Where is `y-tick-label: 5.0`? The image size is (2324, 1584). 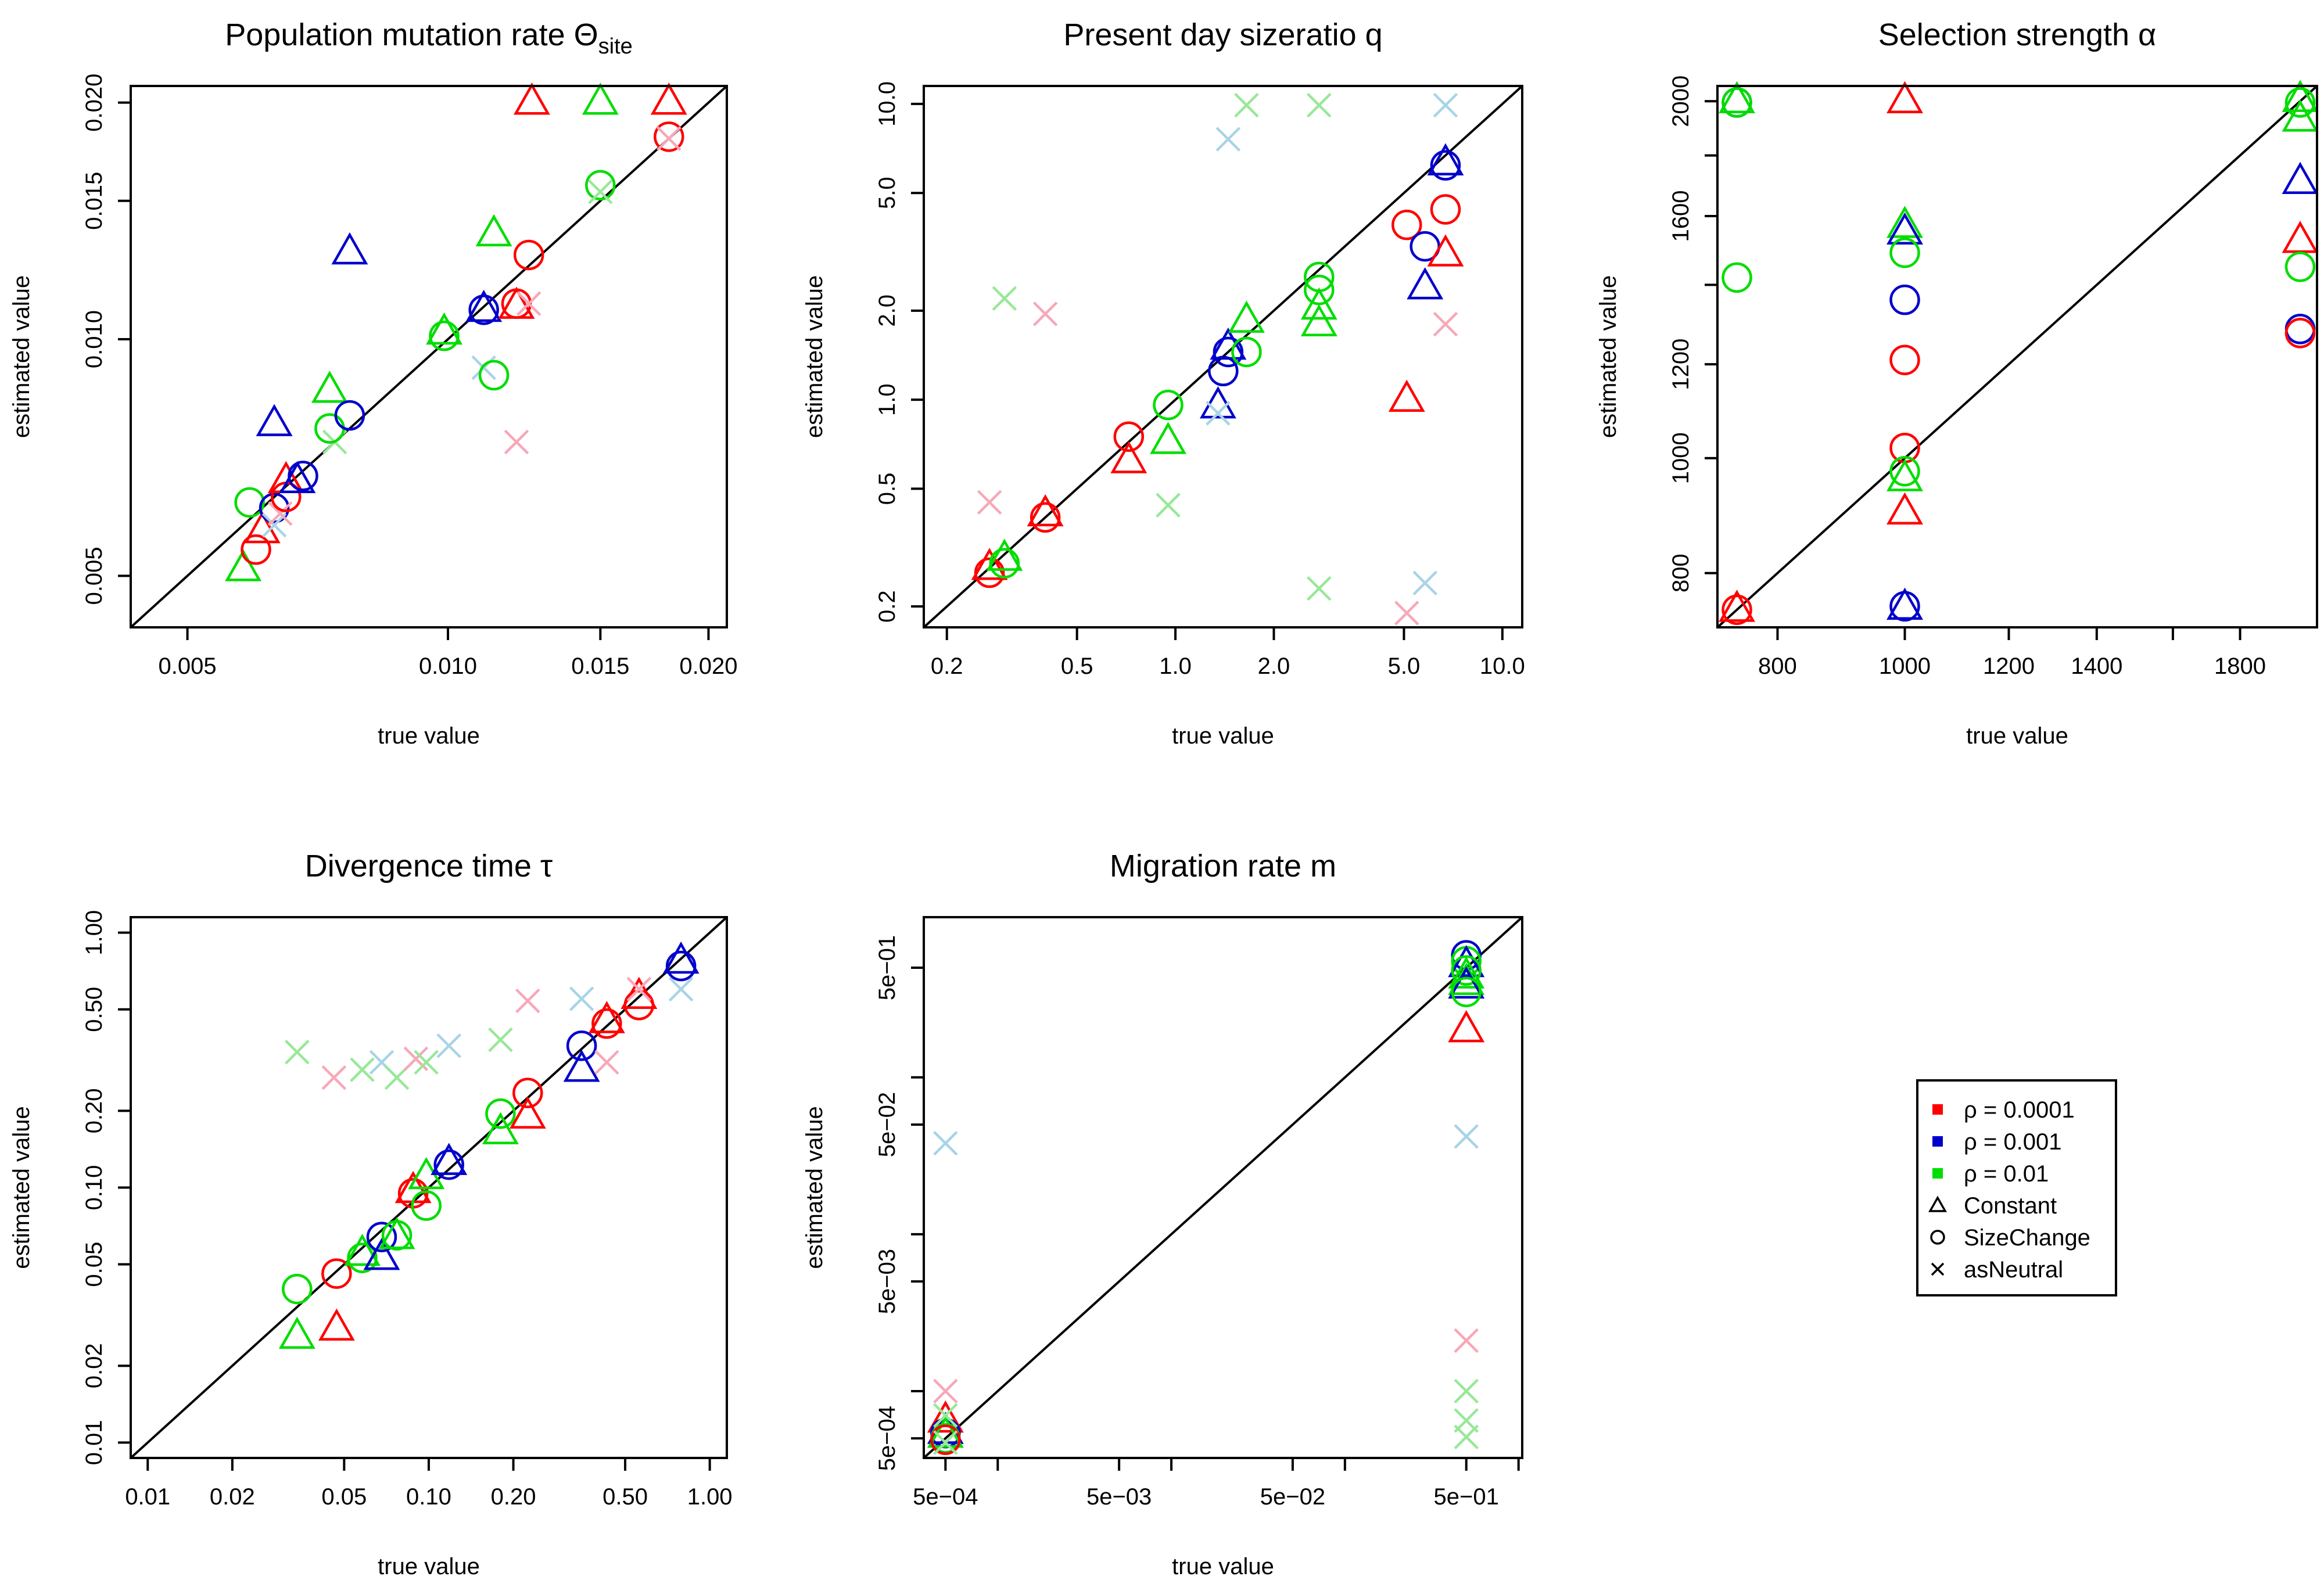
y-tick-label: 5.0 is located at coordinates (887, 193).